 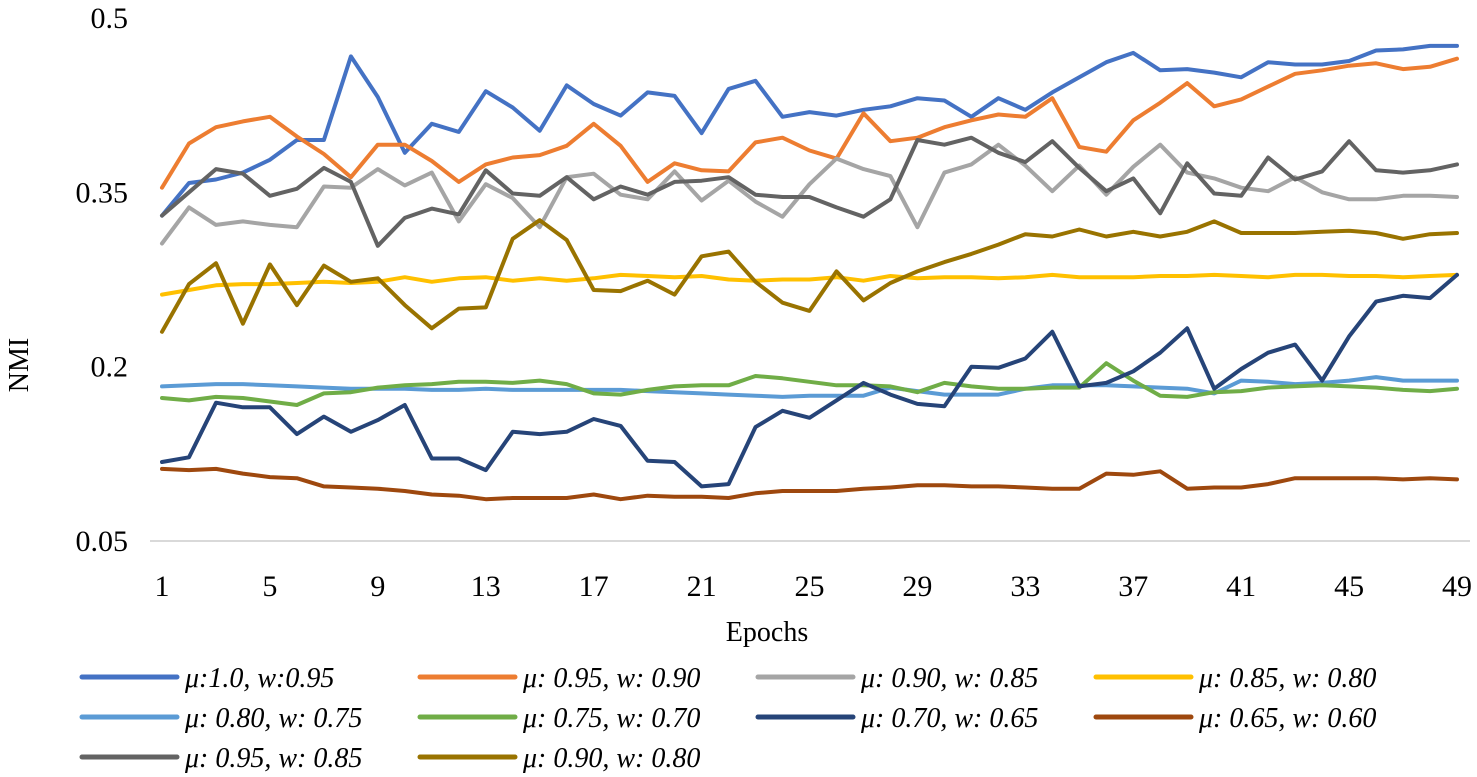 I want to click on legend-label-5: μ: 0.80, w: 0.75, so click(x=273, y=718).